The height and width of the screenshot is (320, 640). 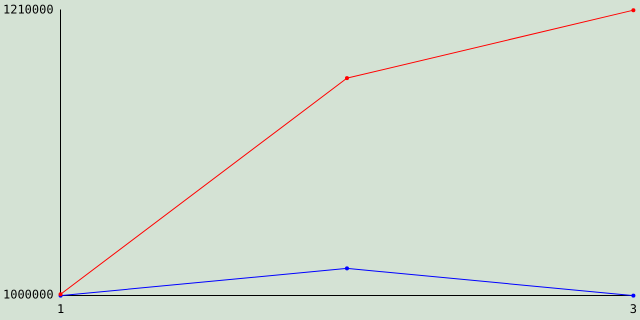 I want to click on y-tick-label: 1210000, so click(x=28, y=9).